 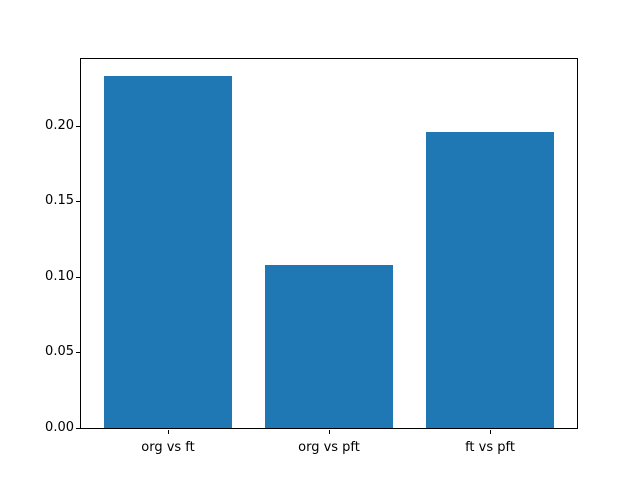 What do you see at coordinates (59, 125) in the screenshot?
I see `y-tick-label: 0.20` at bounding box center [59, 125].